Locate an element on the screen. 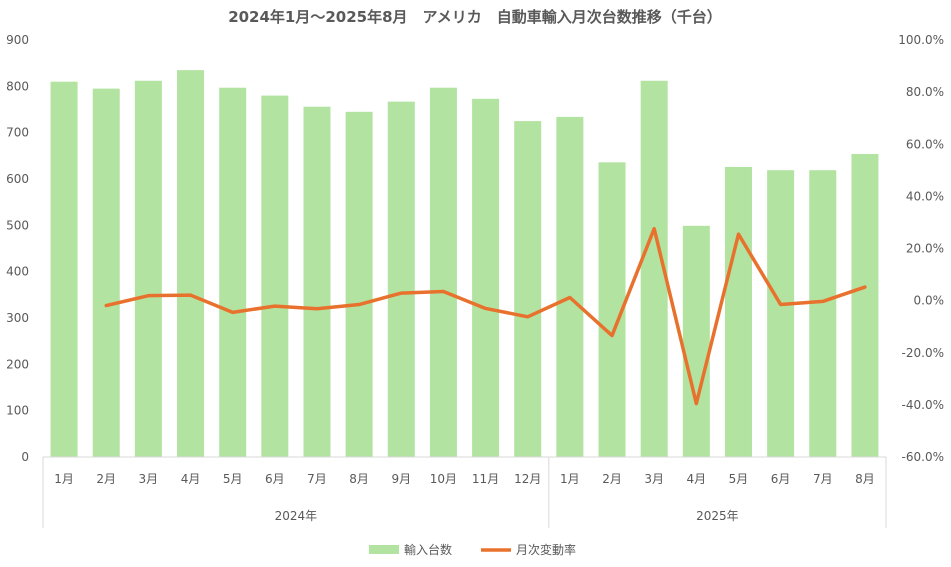 The height and width of the screenshot is (567, 951). legend-label-bar: 輸入台数 is located at coordinates (428, 549).